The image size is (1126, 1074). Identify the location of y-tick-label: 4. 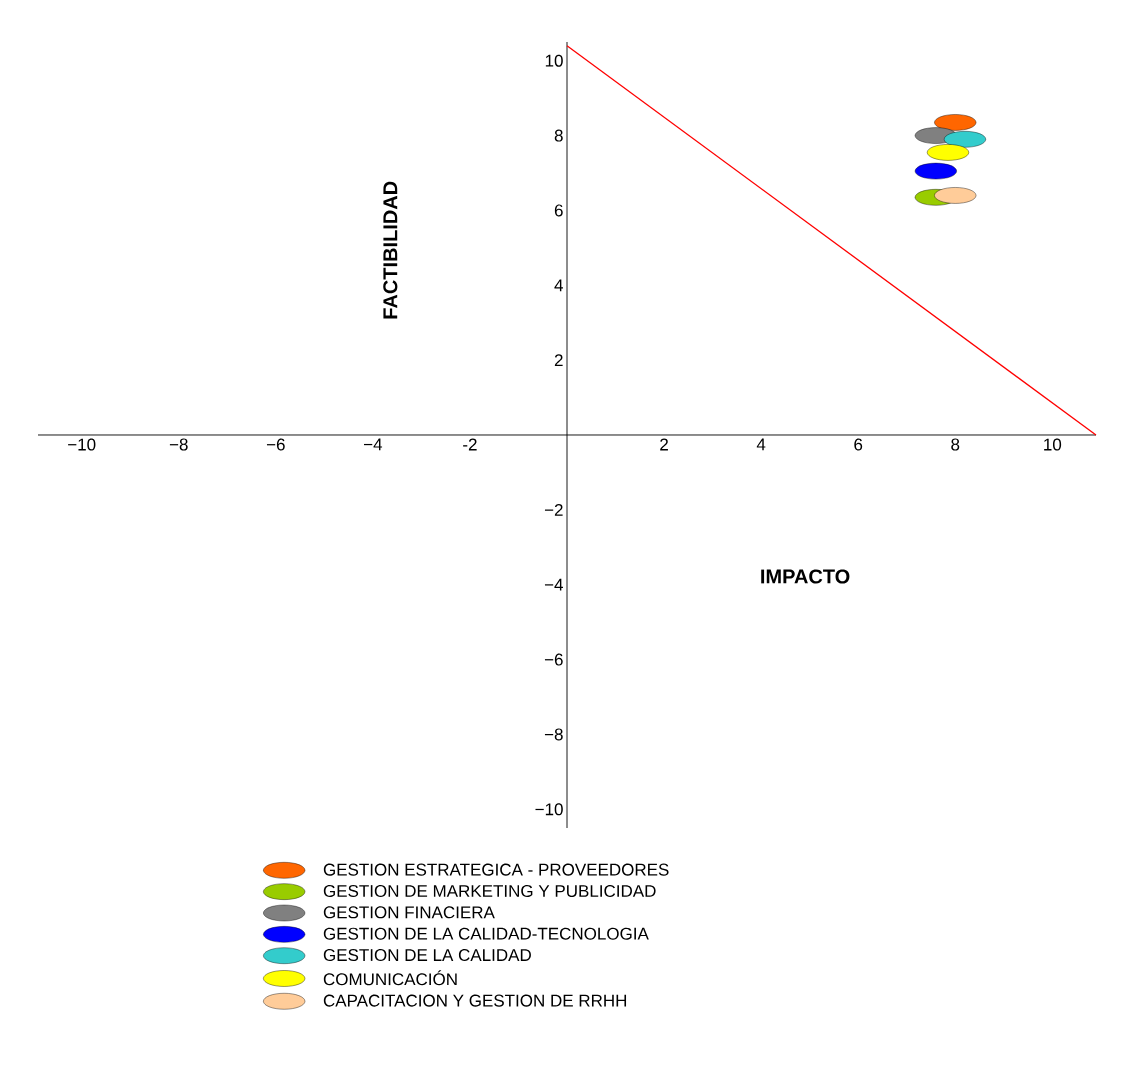
(558, 285).